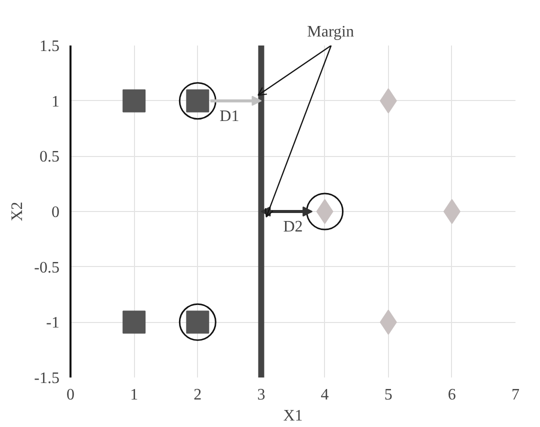 The height and width of the screenshot is (427, 540). Describe the element at coordinates (452, 395) in the screenshot. I see `x-tick-label: 6` at that location.